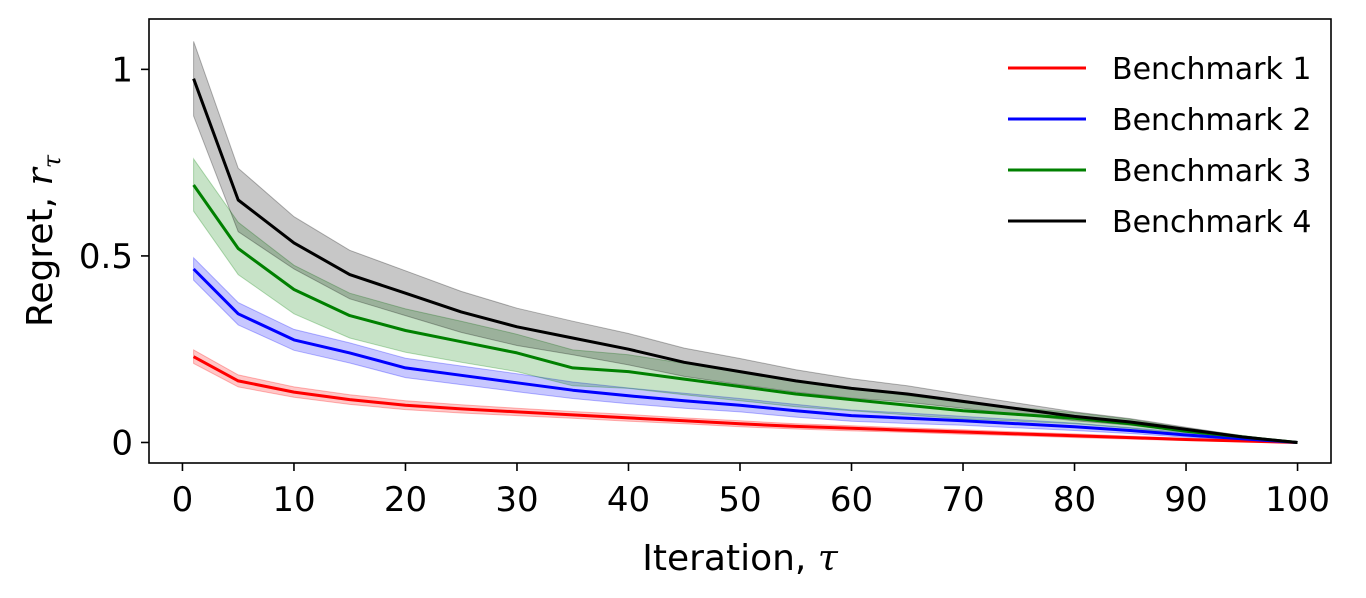 Image resolution: width=1366 pixels, height=598 pixels. What do you see at coordinates (52, 161) in the screenshot?
I see `y-axis-title-subscript: τ` at bounding box center [52, 161].